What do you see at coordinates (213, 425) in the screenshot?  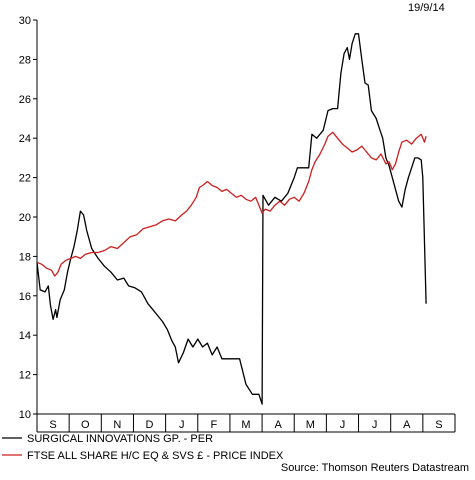 I see `x-tick-label: F` at bounding box center [213, 425].